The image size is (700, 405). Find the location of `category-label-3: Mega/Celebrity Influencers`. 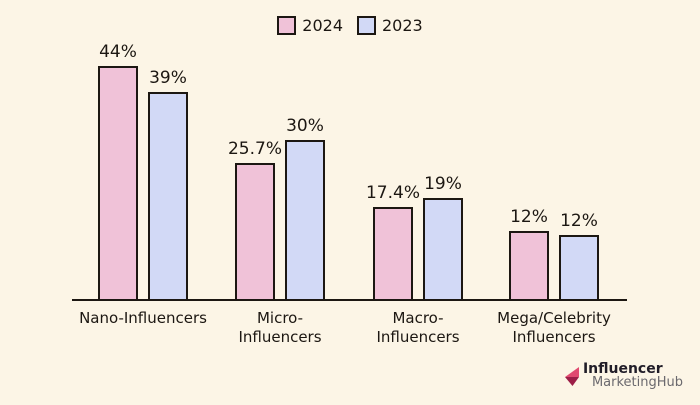

category-label-3: Mega/Celebrity Influencers is located at coordinates (554, 328).